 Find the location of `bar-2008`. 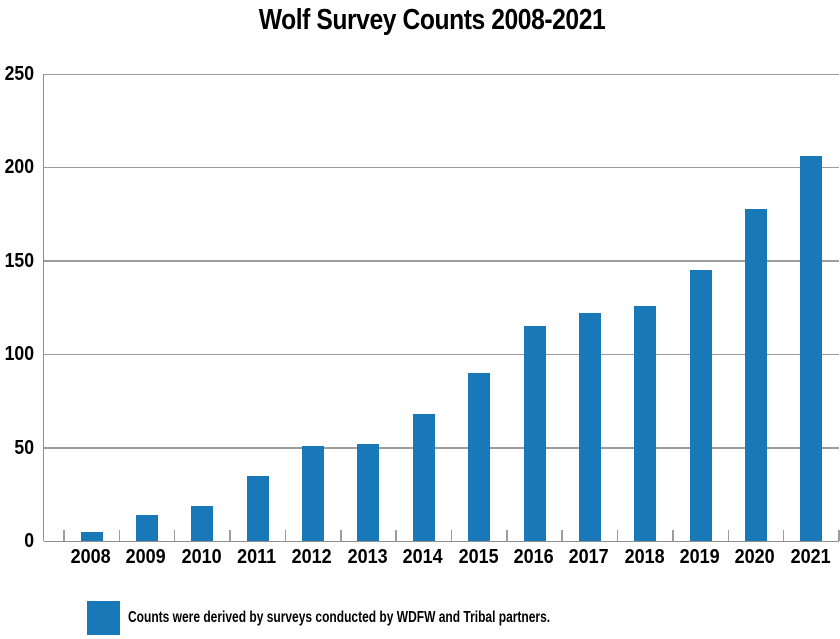

bar-2008 is located at coordinates (91, 536).